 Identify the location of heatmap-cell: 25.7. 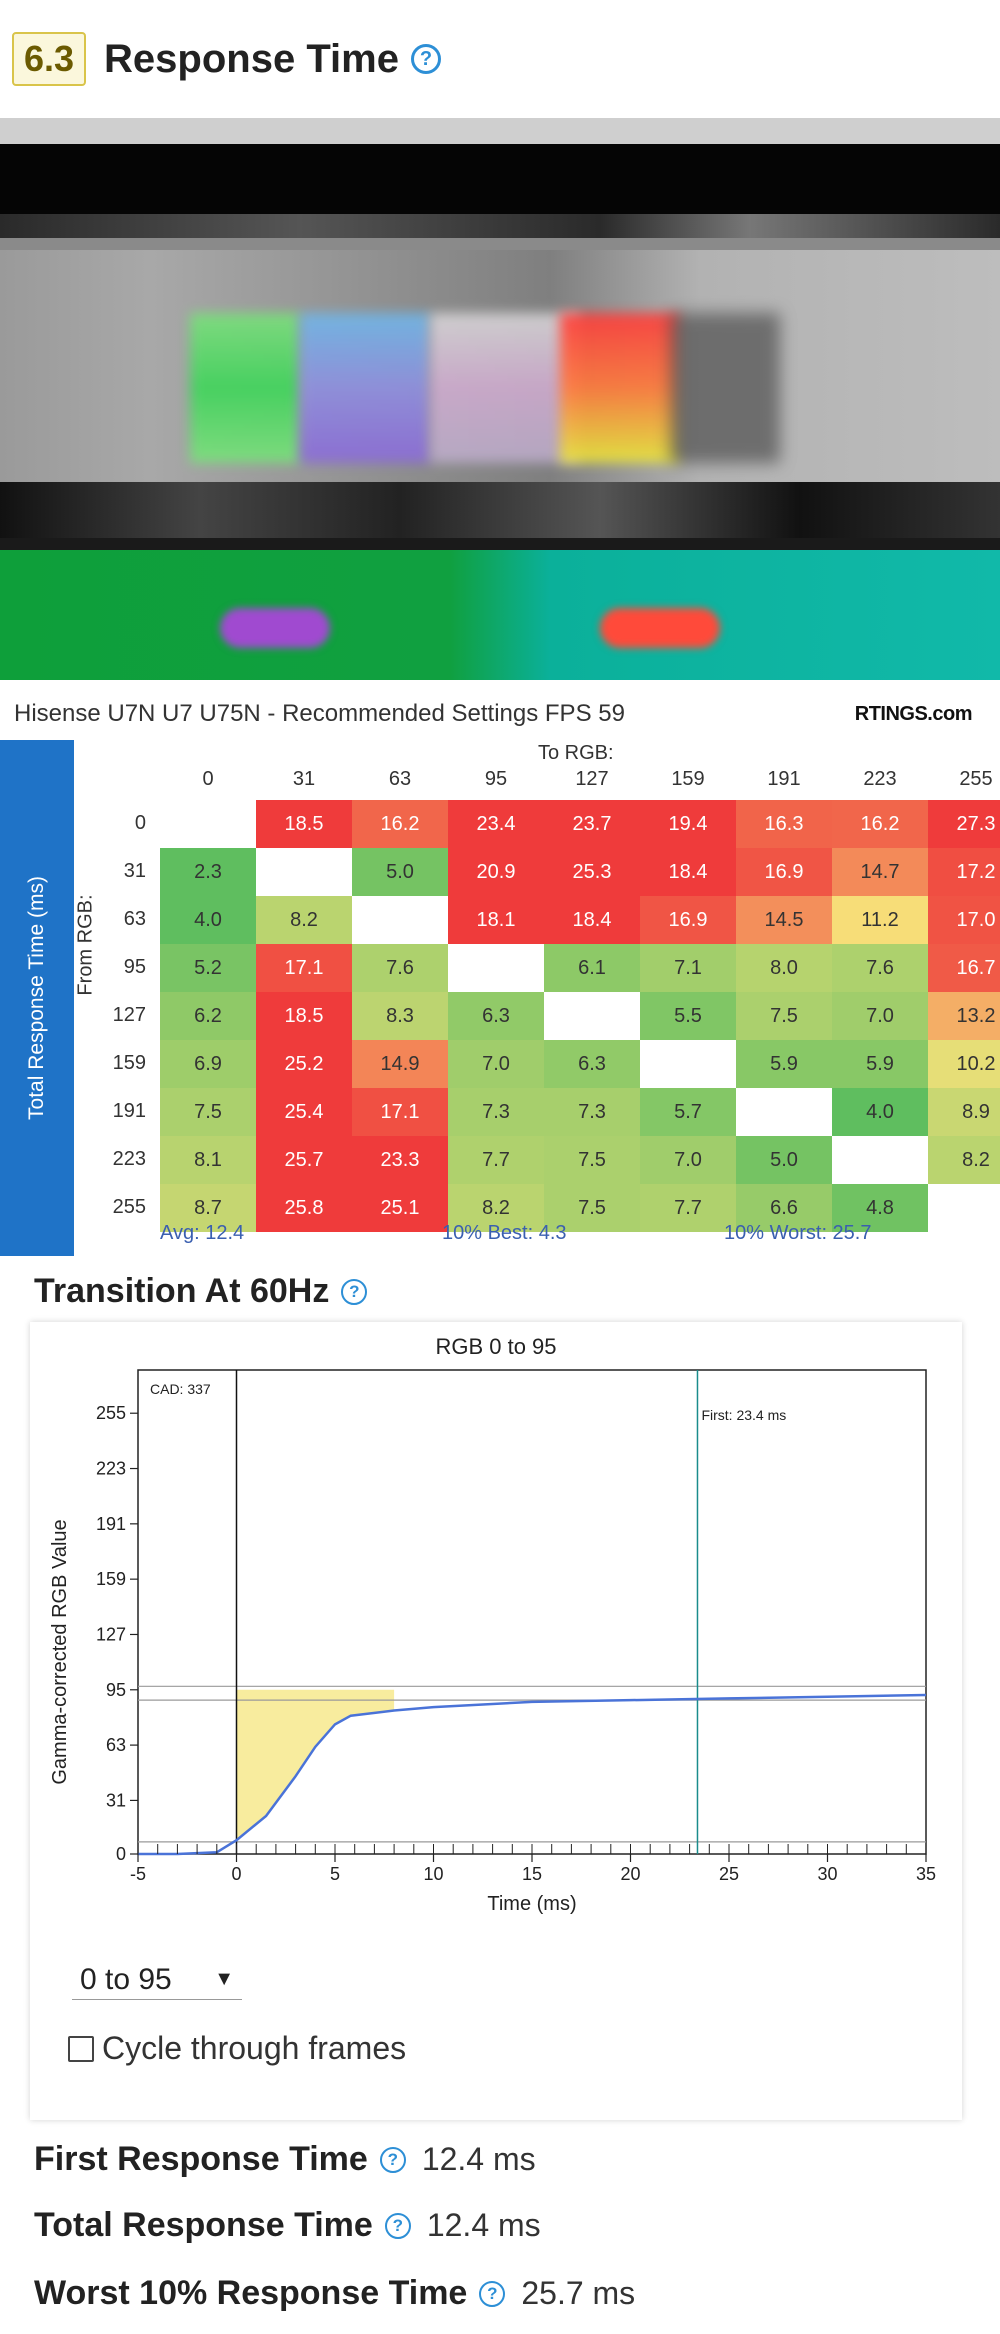
(304, 1160).